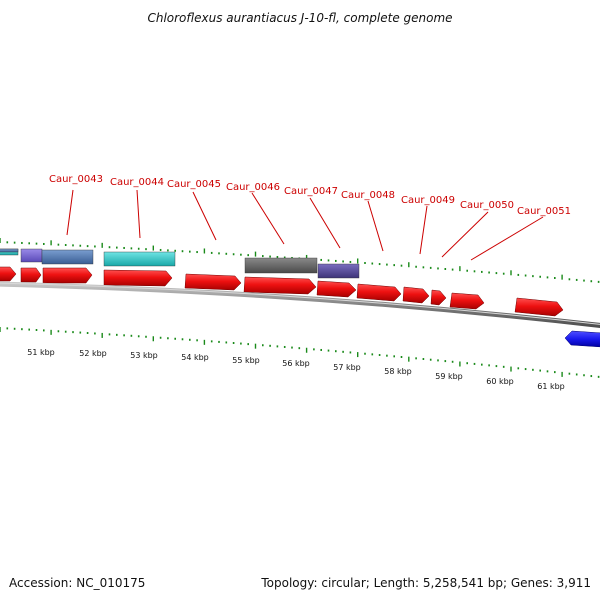 The width and height of the screenshot is (600, 600). I want to click on gene-label: Caur_0048, so click(368, 195).